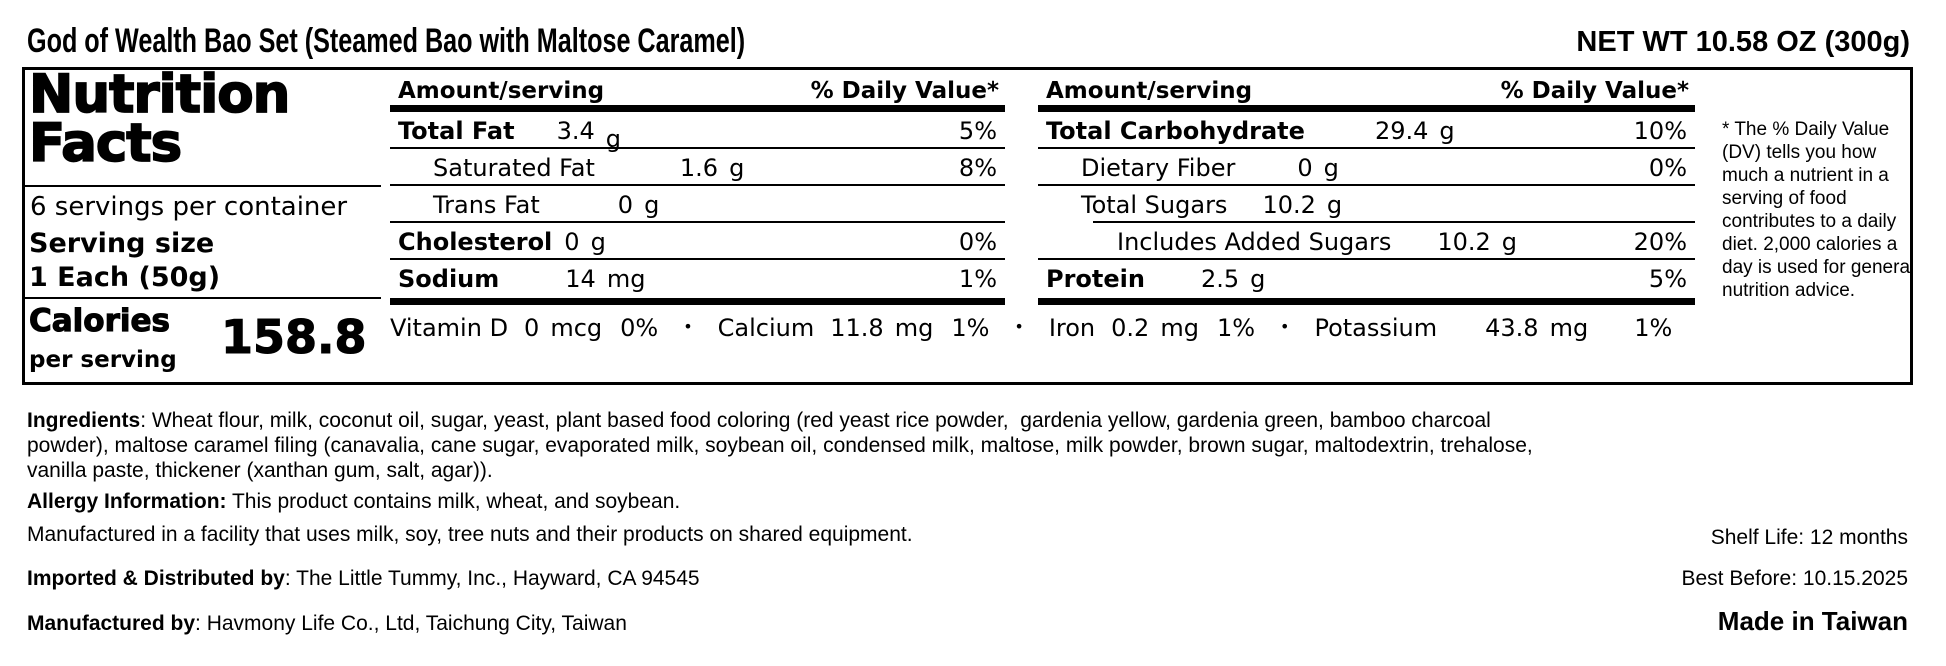  Describe the element at coordinates (456, 130) in the screenshot. I see `nutrient-label: Total Fat` at that location.